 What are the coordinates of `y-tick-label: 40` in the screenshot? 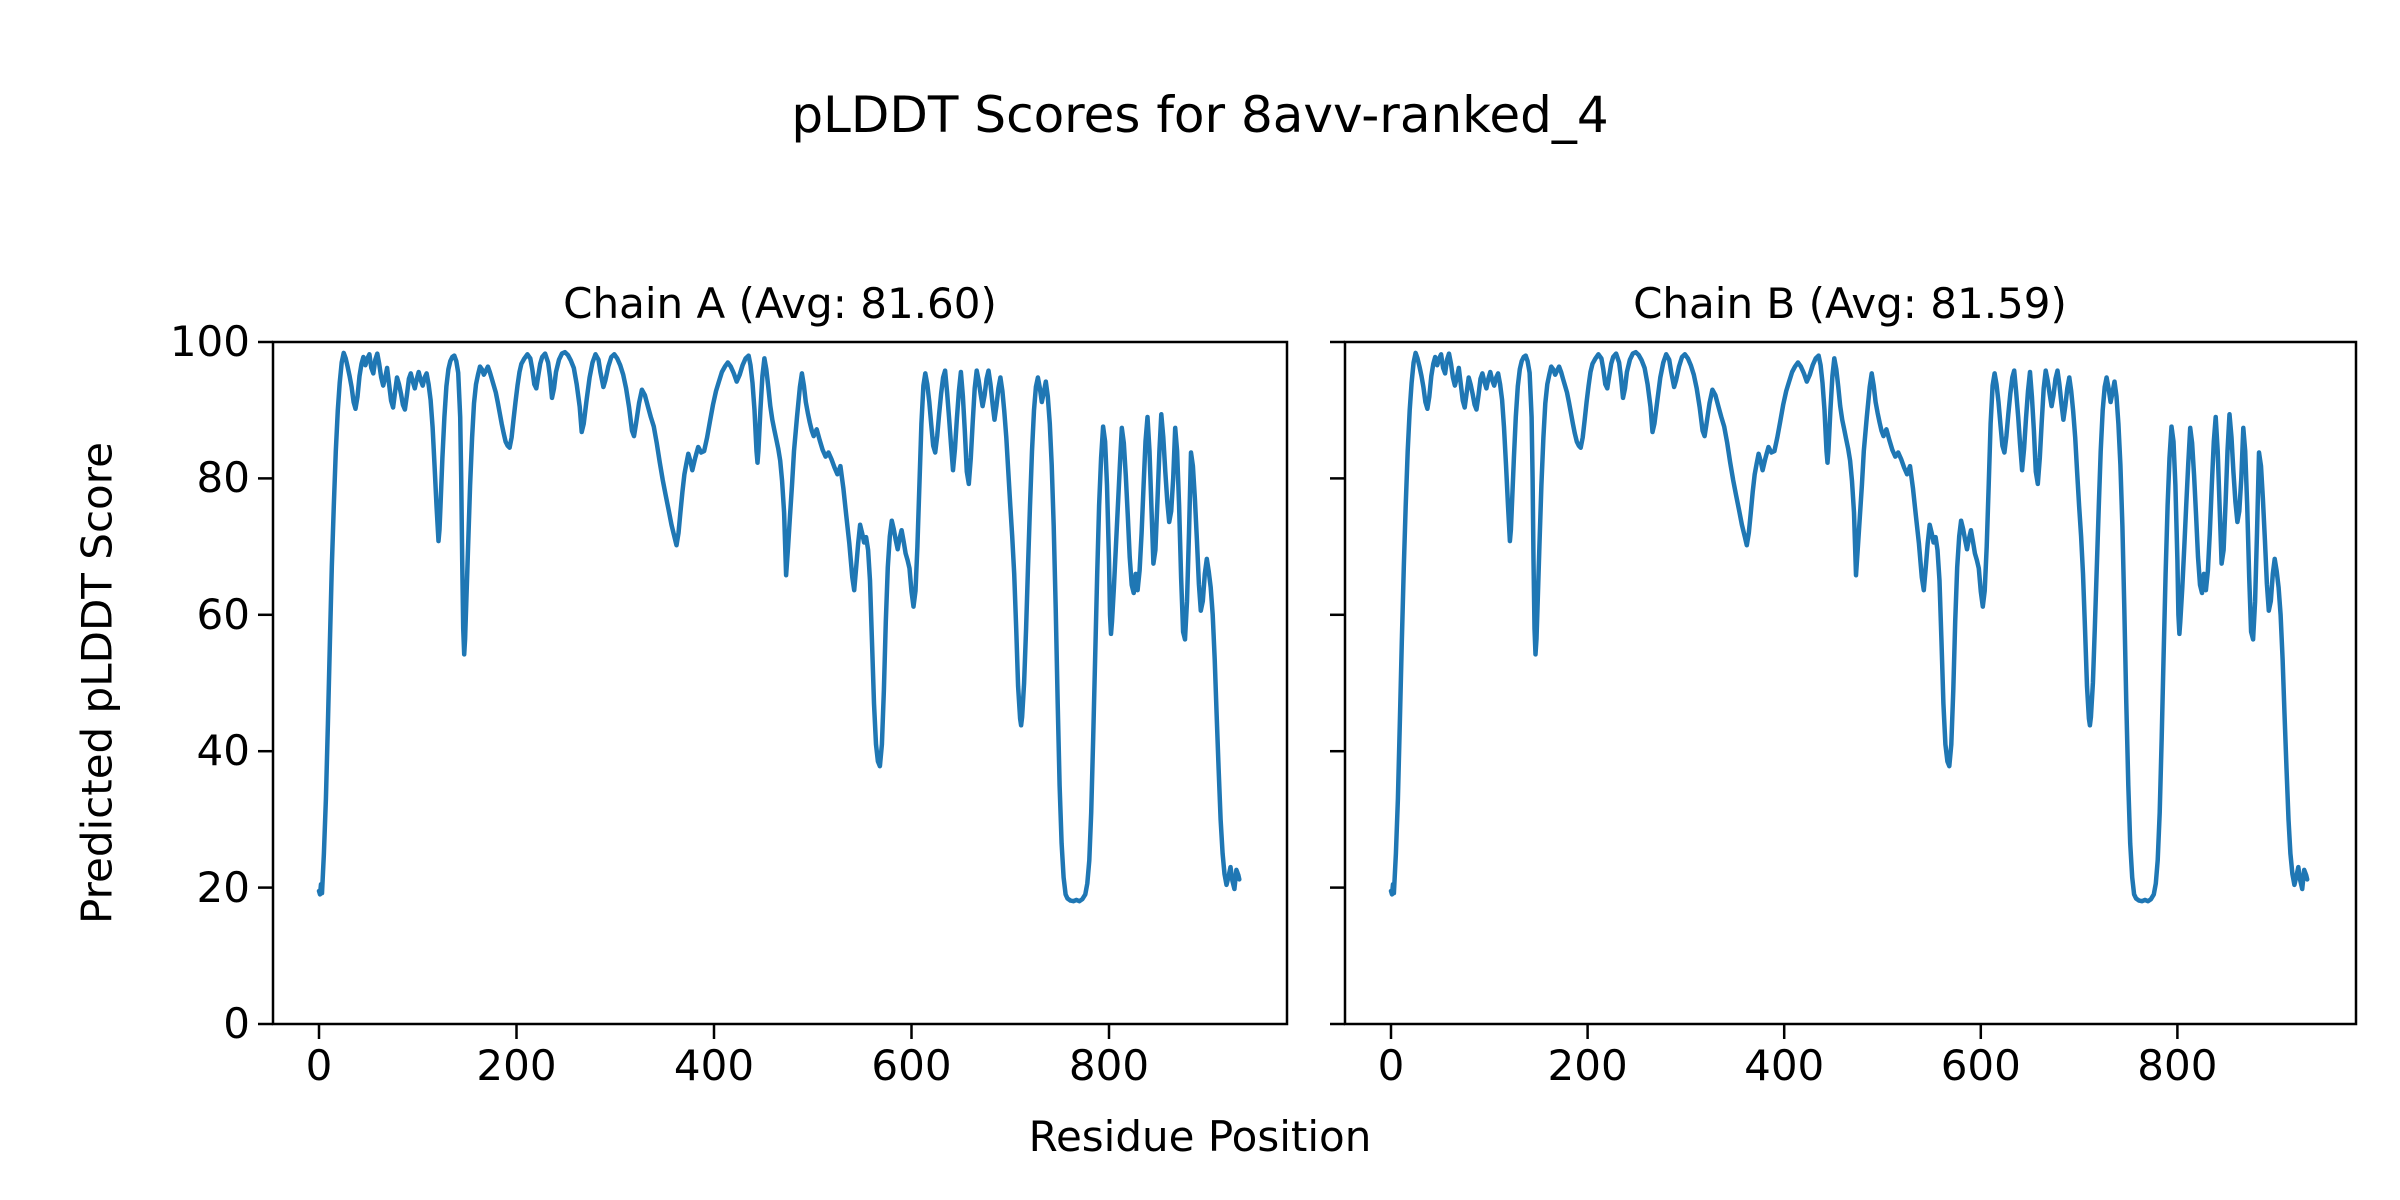 It's located at (223, 751).